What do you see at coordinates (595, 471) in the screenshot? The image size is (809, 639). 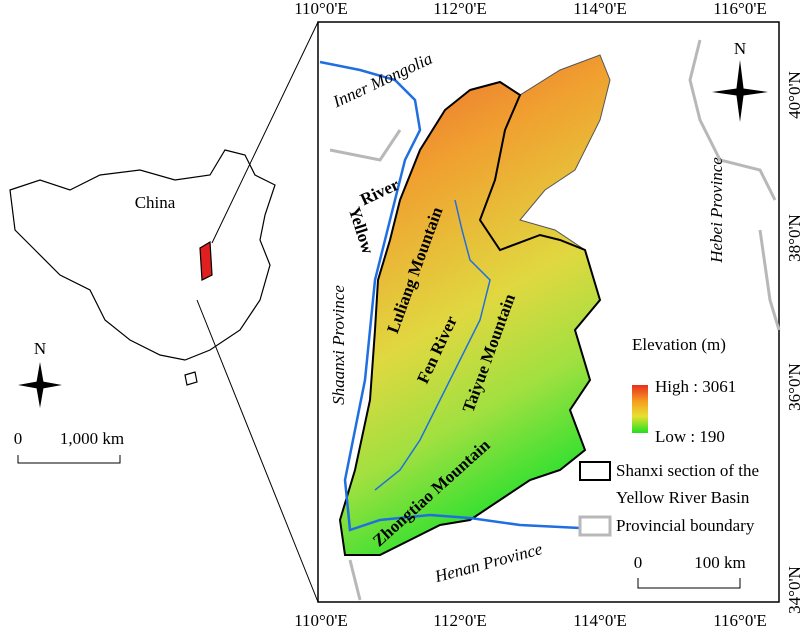 I see `legend-basin-swatch` at bounding box center [595, 471].